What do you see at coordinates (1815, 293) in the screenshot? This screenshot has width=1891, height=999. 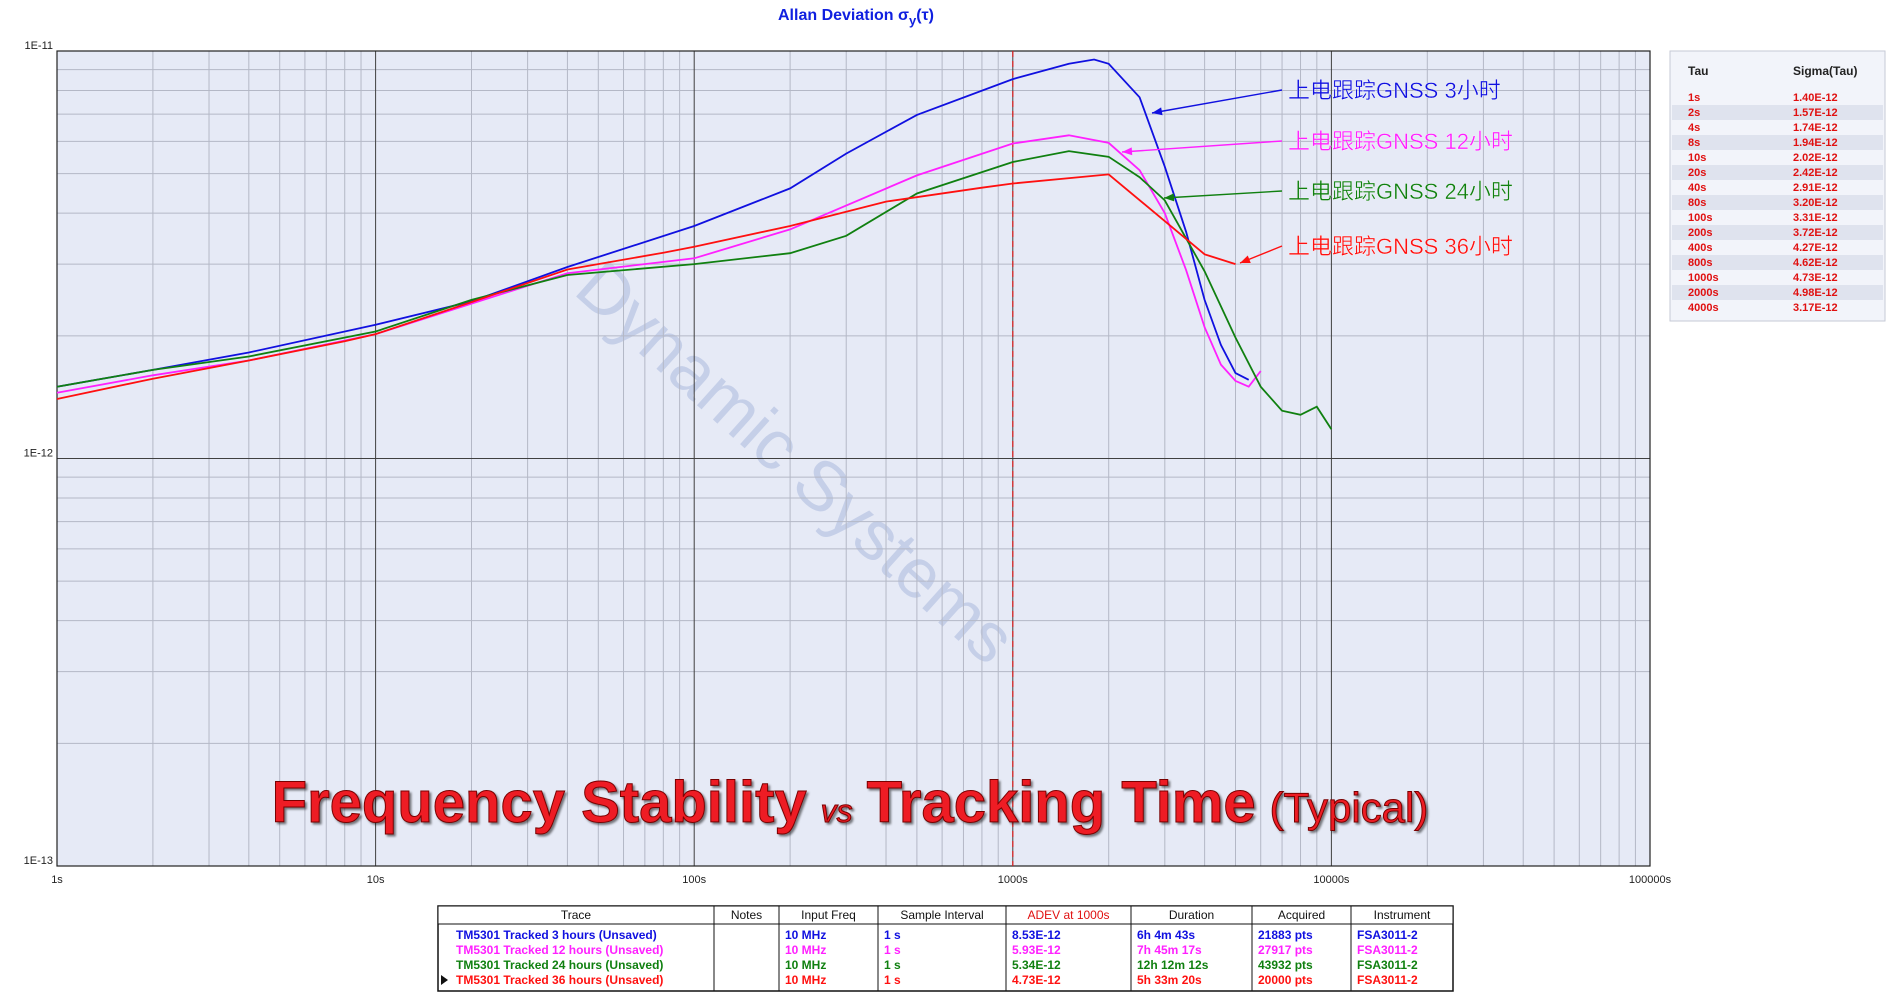 I see `tau-table-cell: 4.98E-12` at bounding box center [1815, 293].